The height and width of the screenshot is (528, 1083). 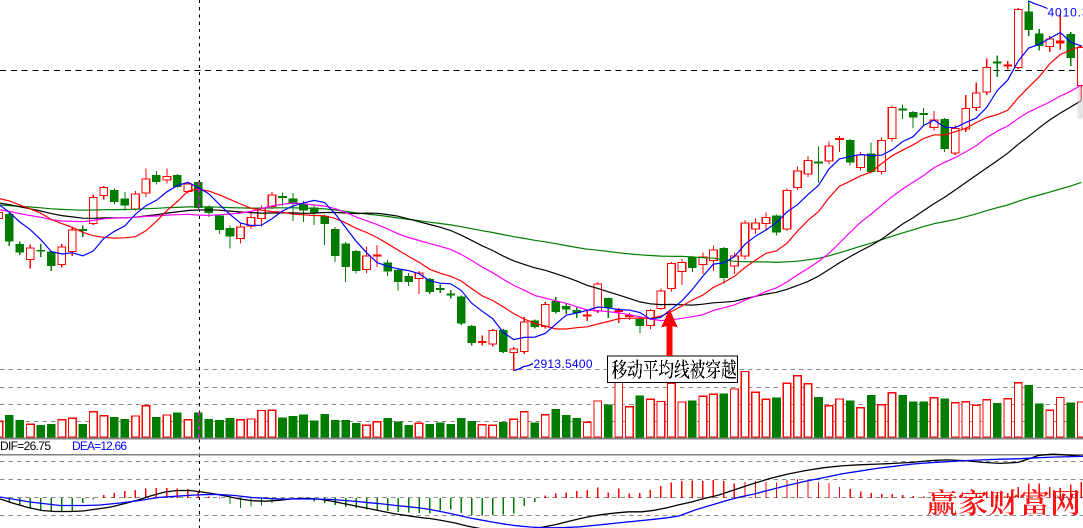 What do you see at coordinates (99, 446) in the screenshot?
I see `svg-text: DEA=12.66` at bounding box center [99, 446].